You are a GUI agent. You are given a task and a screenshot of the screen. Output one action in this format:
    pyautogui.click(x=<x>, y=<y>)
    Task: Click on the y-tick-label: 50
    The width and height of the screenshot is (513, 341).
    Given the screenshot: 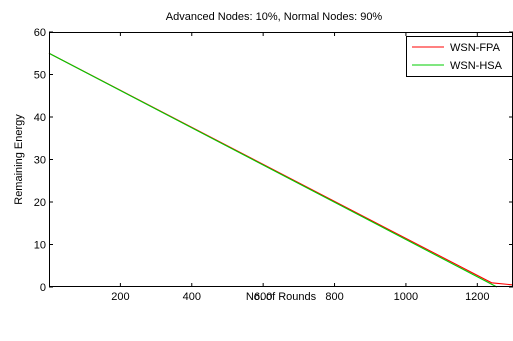 What is the action you would take?
    pyautogui.click(x=40, y=76)
    